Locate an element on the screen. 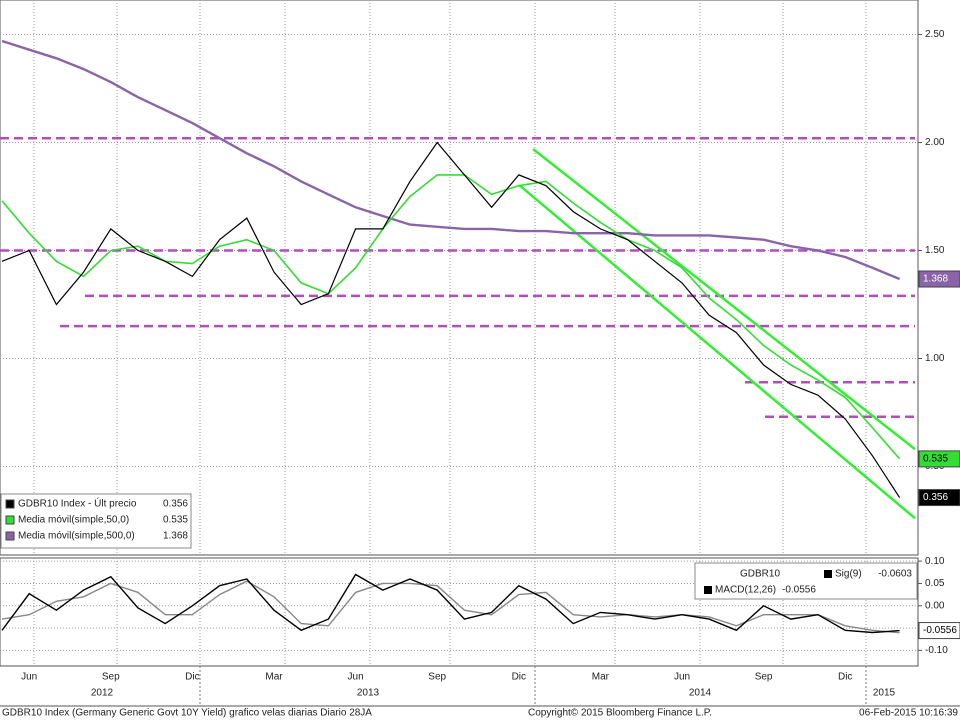 This screenshot has height=720, width=960. legend: GDBR10 Sig(9) -0.0603 MACD(12,26) -0.0556 is located at coordinates (806, 581).